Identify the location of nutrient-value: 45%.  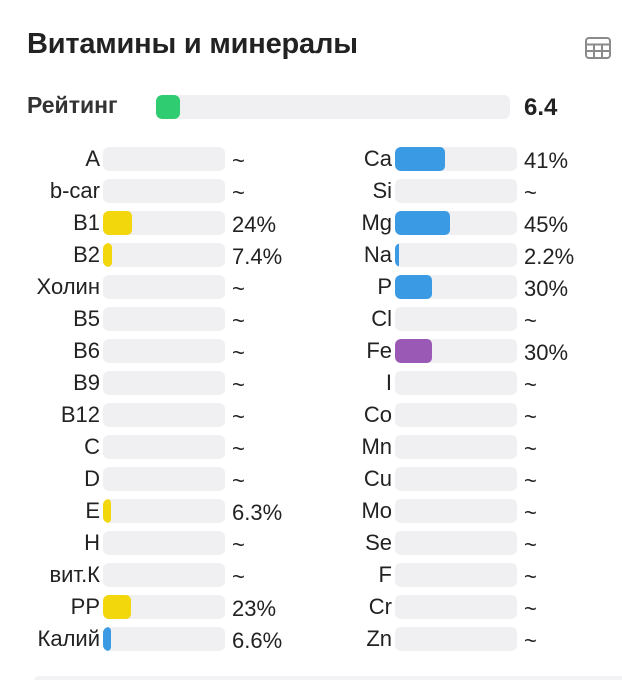
(546, 224).